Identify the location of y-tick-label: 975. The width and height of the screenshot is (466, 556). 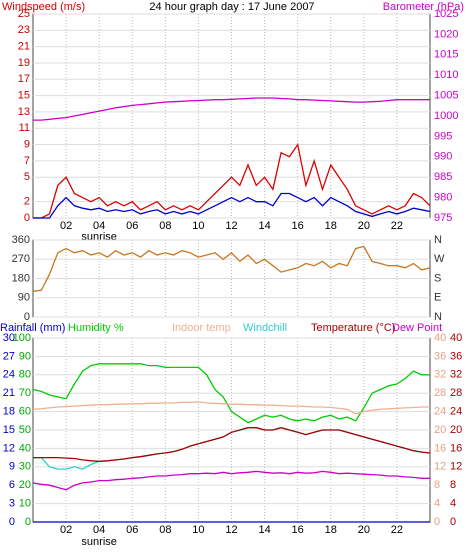
(443, 218).